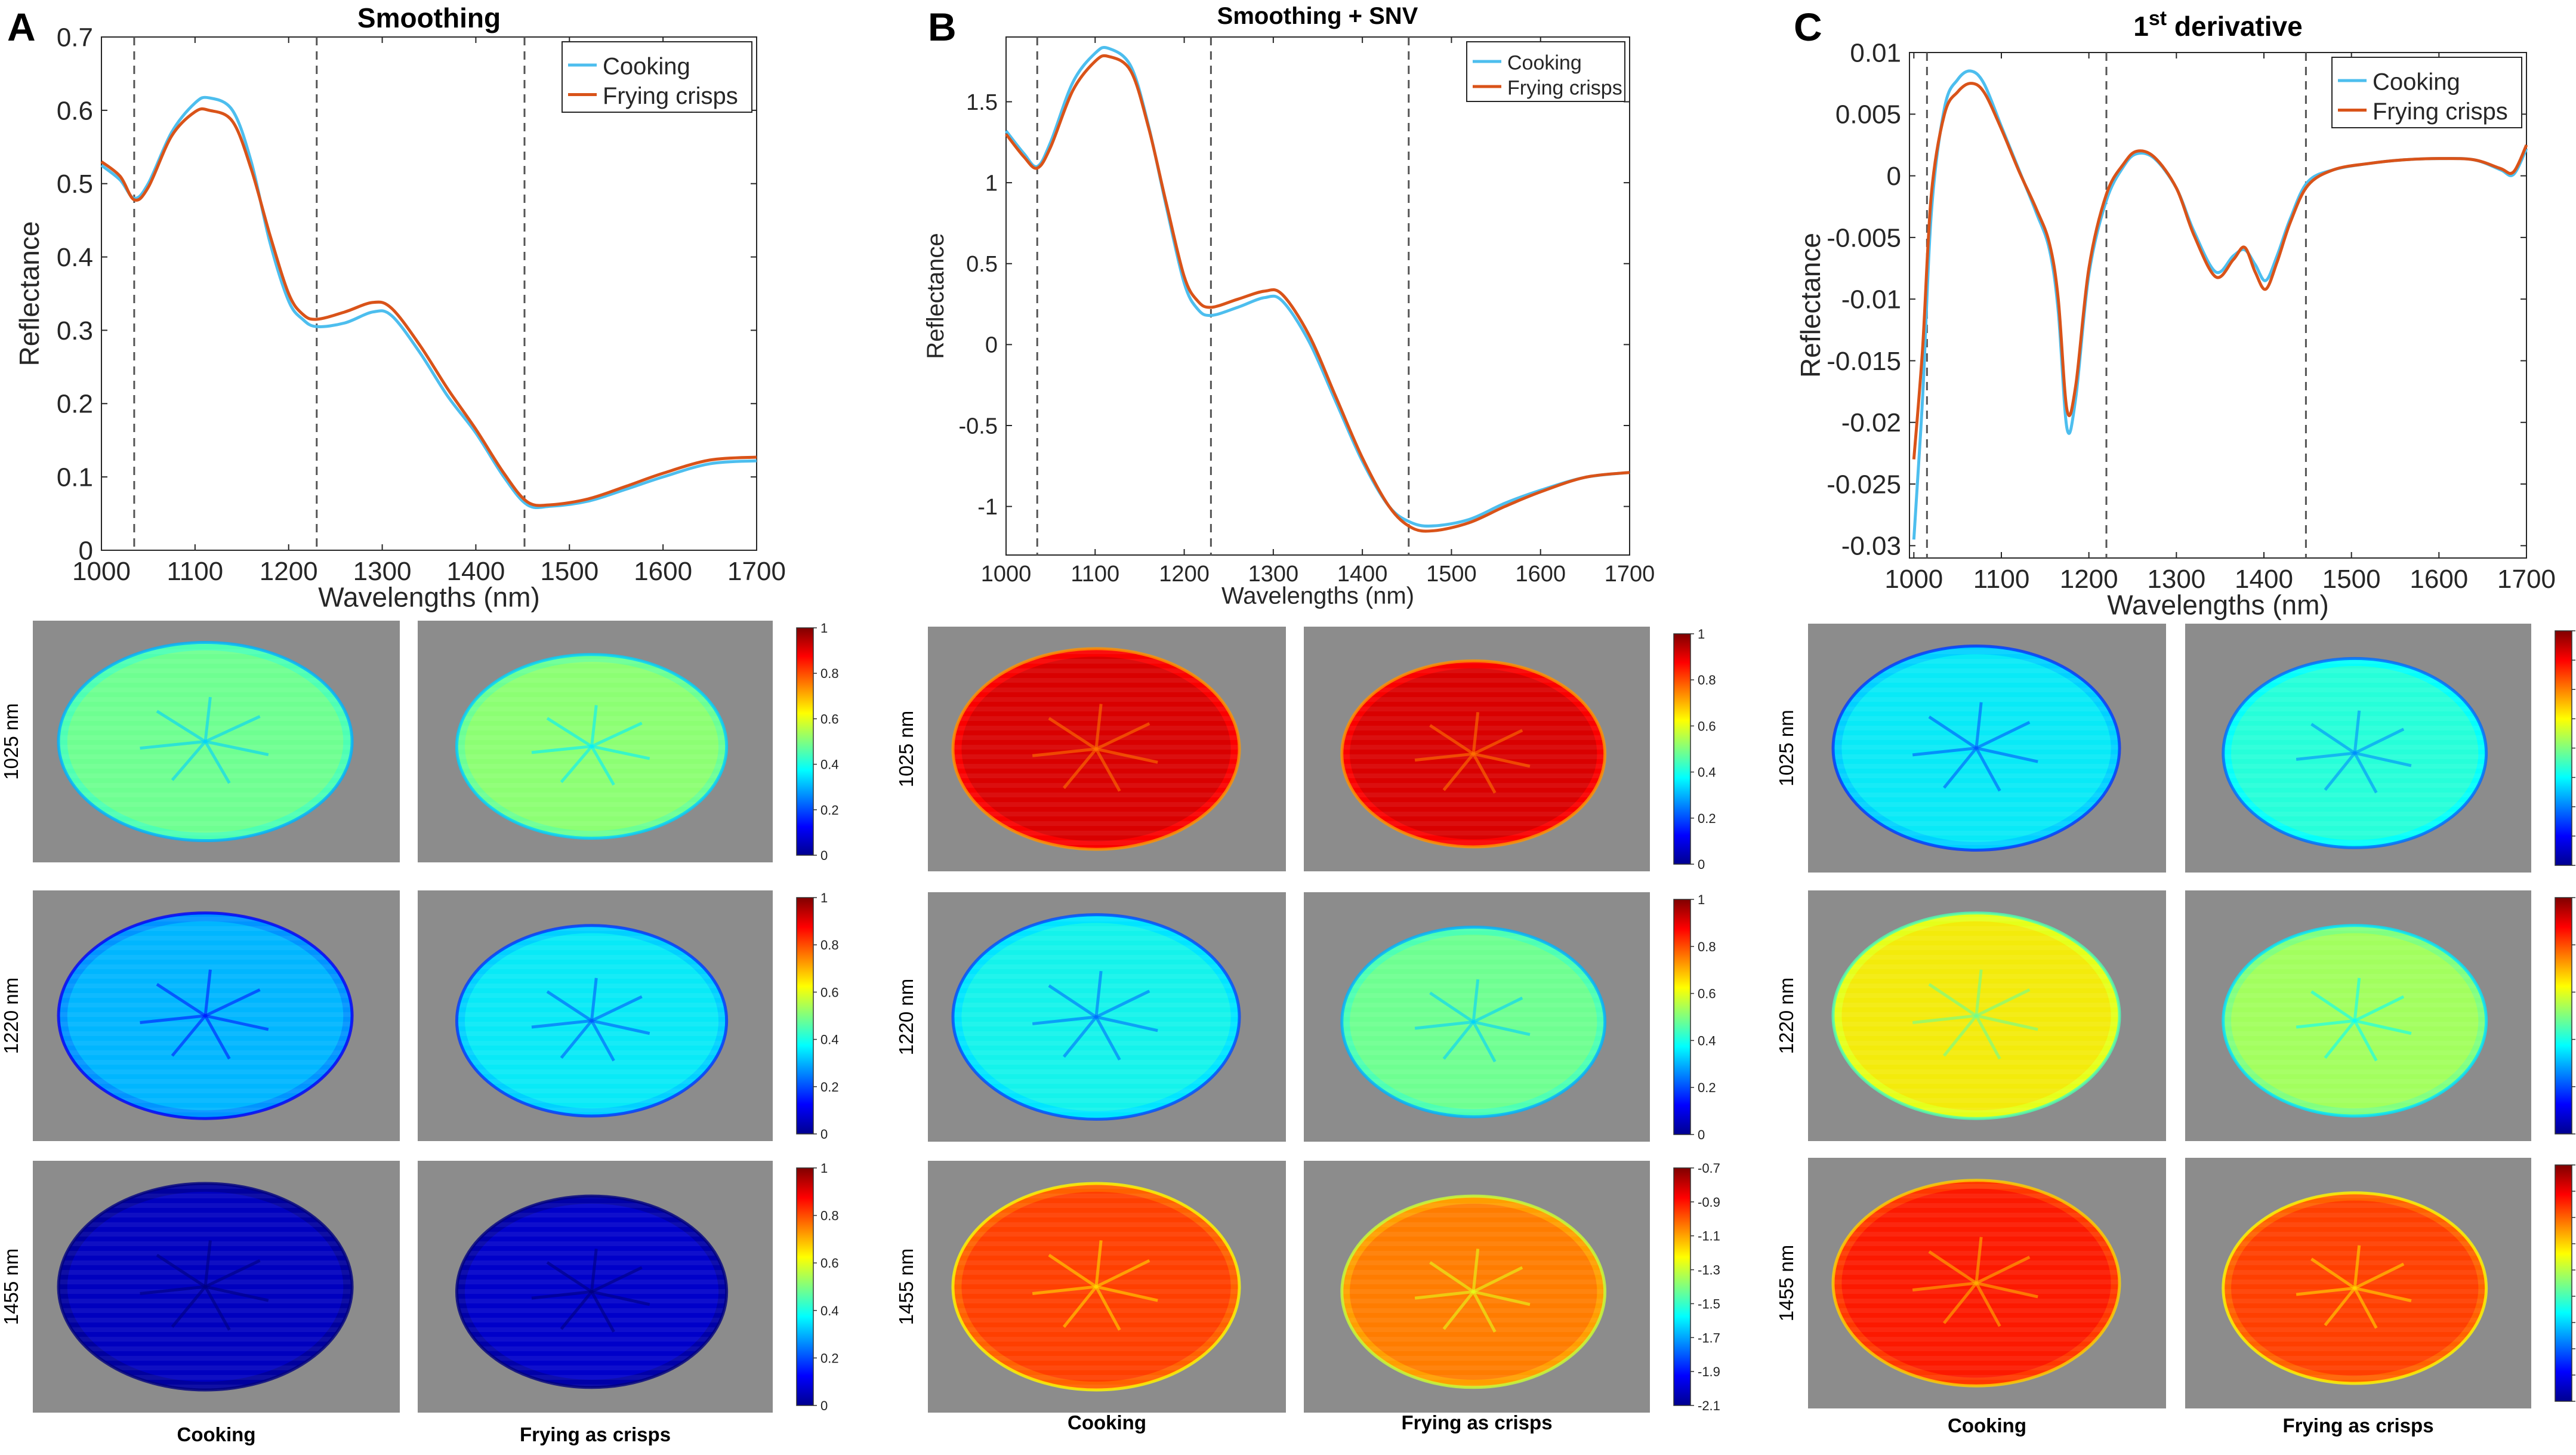 The height and width of the screenshot is (1455, 2576). What do you see at coordinates (992, 183) in the screenshot?
I see `y-tick-label: 1` at bounding box center [992, 183].